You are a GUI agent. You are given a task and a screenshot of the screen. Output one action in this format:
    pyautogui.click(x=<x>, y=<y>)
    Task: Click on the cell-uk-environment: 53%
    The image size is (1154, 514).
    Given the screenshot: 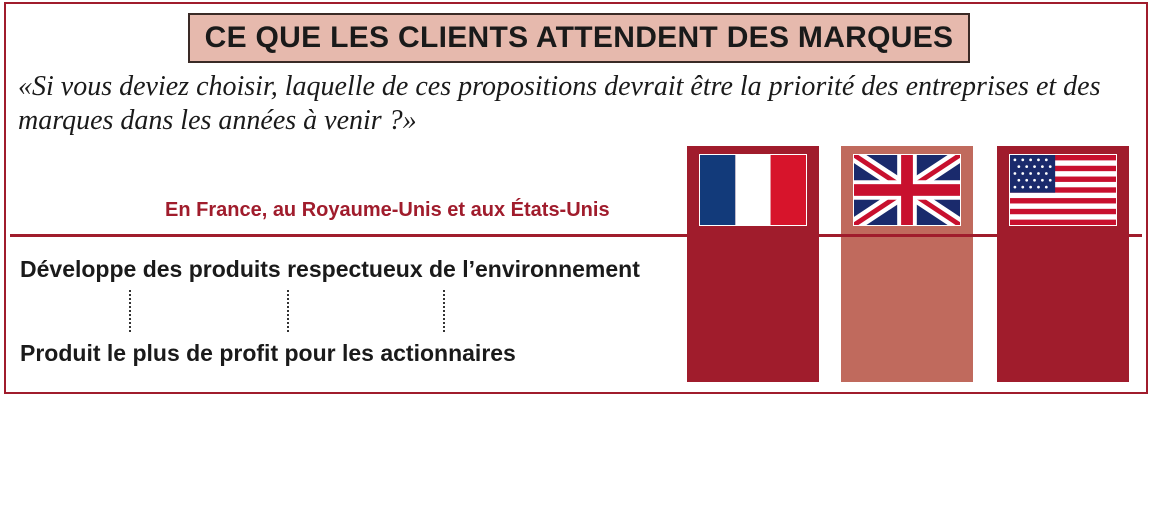 What is the action you would take?
    pyautogui.click(x=907, y=413)
    